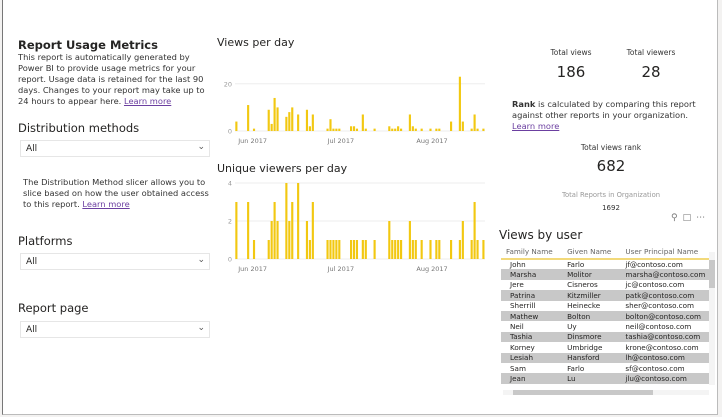 This screenshot has width=722, height=417. I want to click on table-row: Marsha Molitor marsha@contoso.com, so click(605, 274).